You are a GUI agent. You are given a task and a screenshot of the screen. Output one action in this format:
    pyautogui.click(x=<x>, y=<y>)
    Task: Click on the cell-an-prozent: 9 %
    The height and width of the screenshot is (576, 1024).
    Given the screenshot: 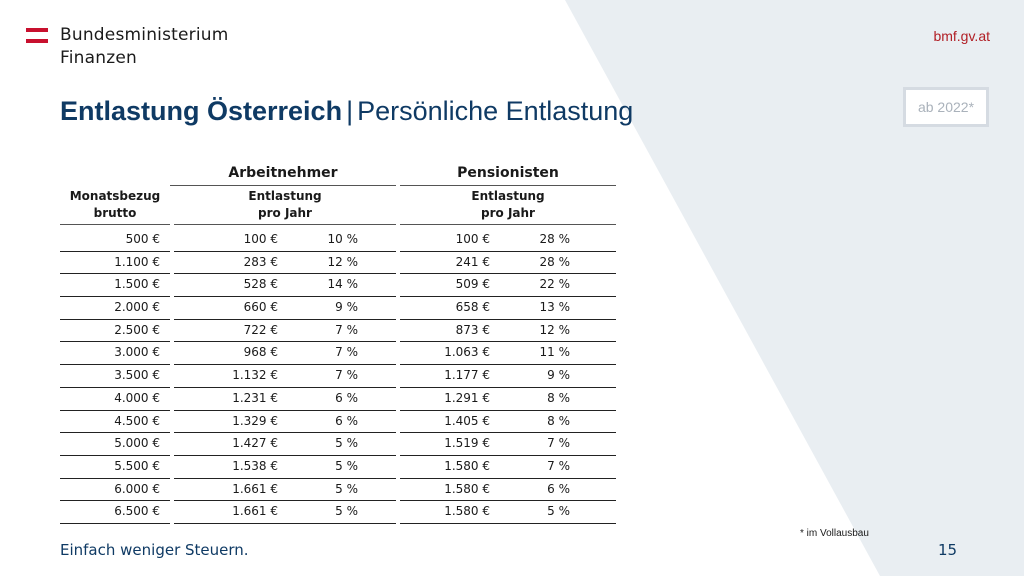 What is the action you would take?
    pyautogui.click(x=346, y=307)
    